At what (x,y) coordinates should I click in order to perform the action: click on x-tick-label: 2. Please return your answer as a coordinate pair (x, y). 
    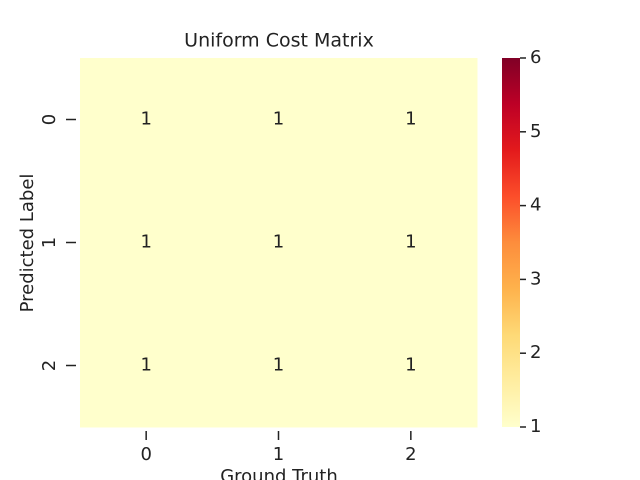
    Looking at the image, I should click on (410, 454).